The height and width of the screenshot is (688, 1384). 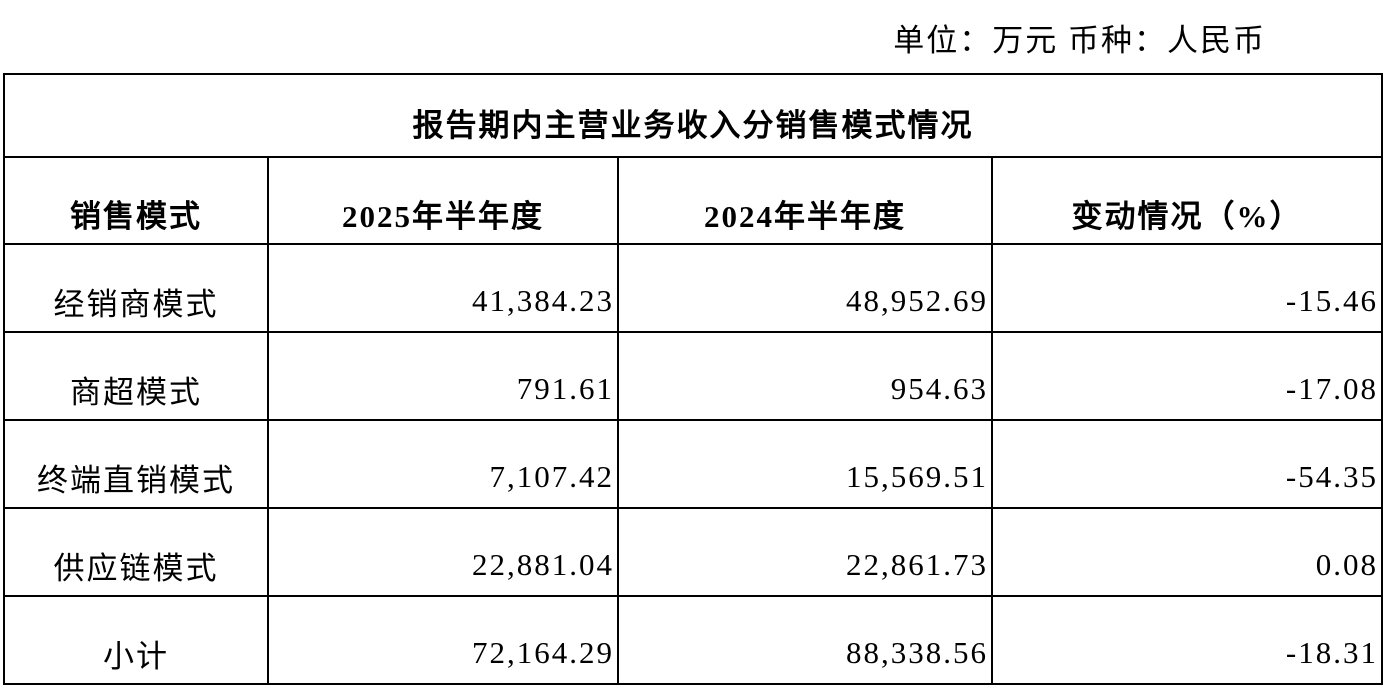 What do you see at coordinates (136, 376) in the screenshot?
I see `sales-mode-cell: 商超模式` at bounding box center [136, 376].